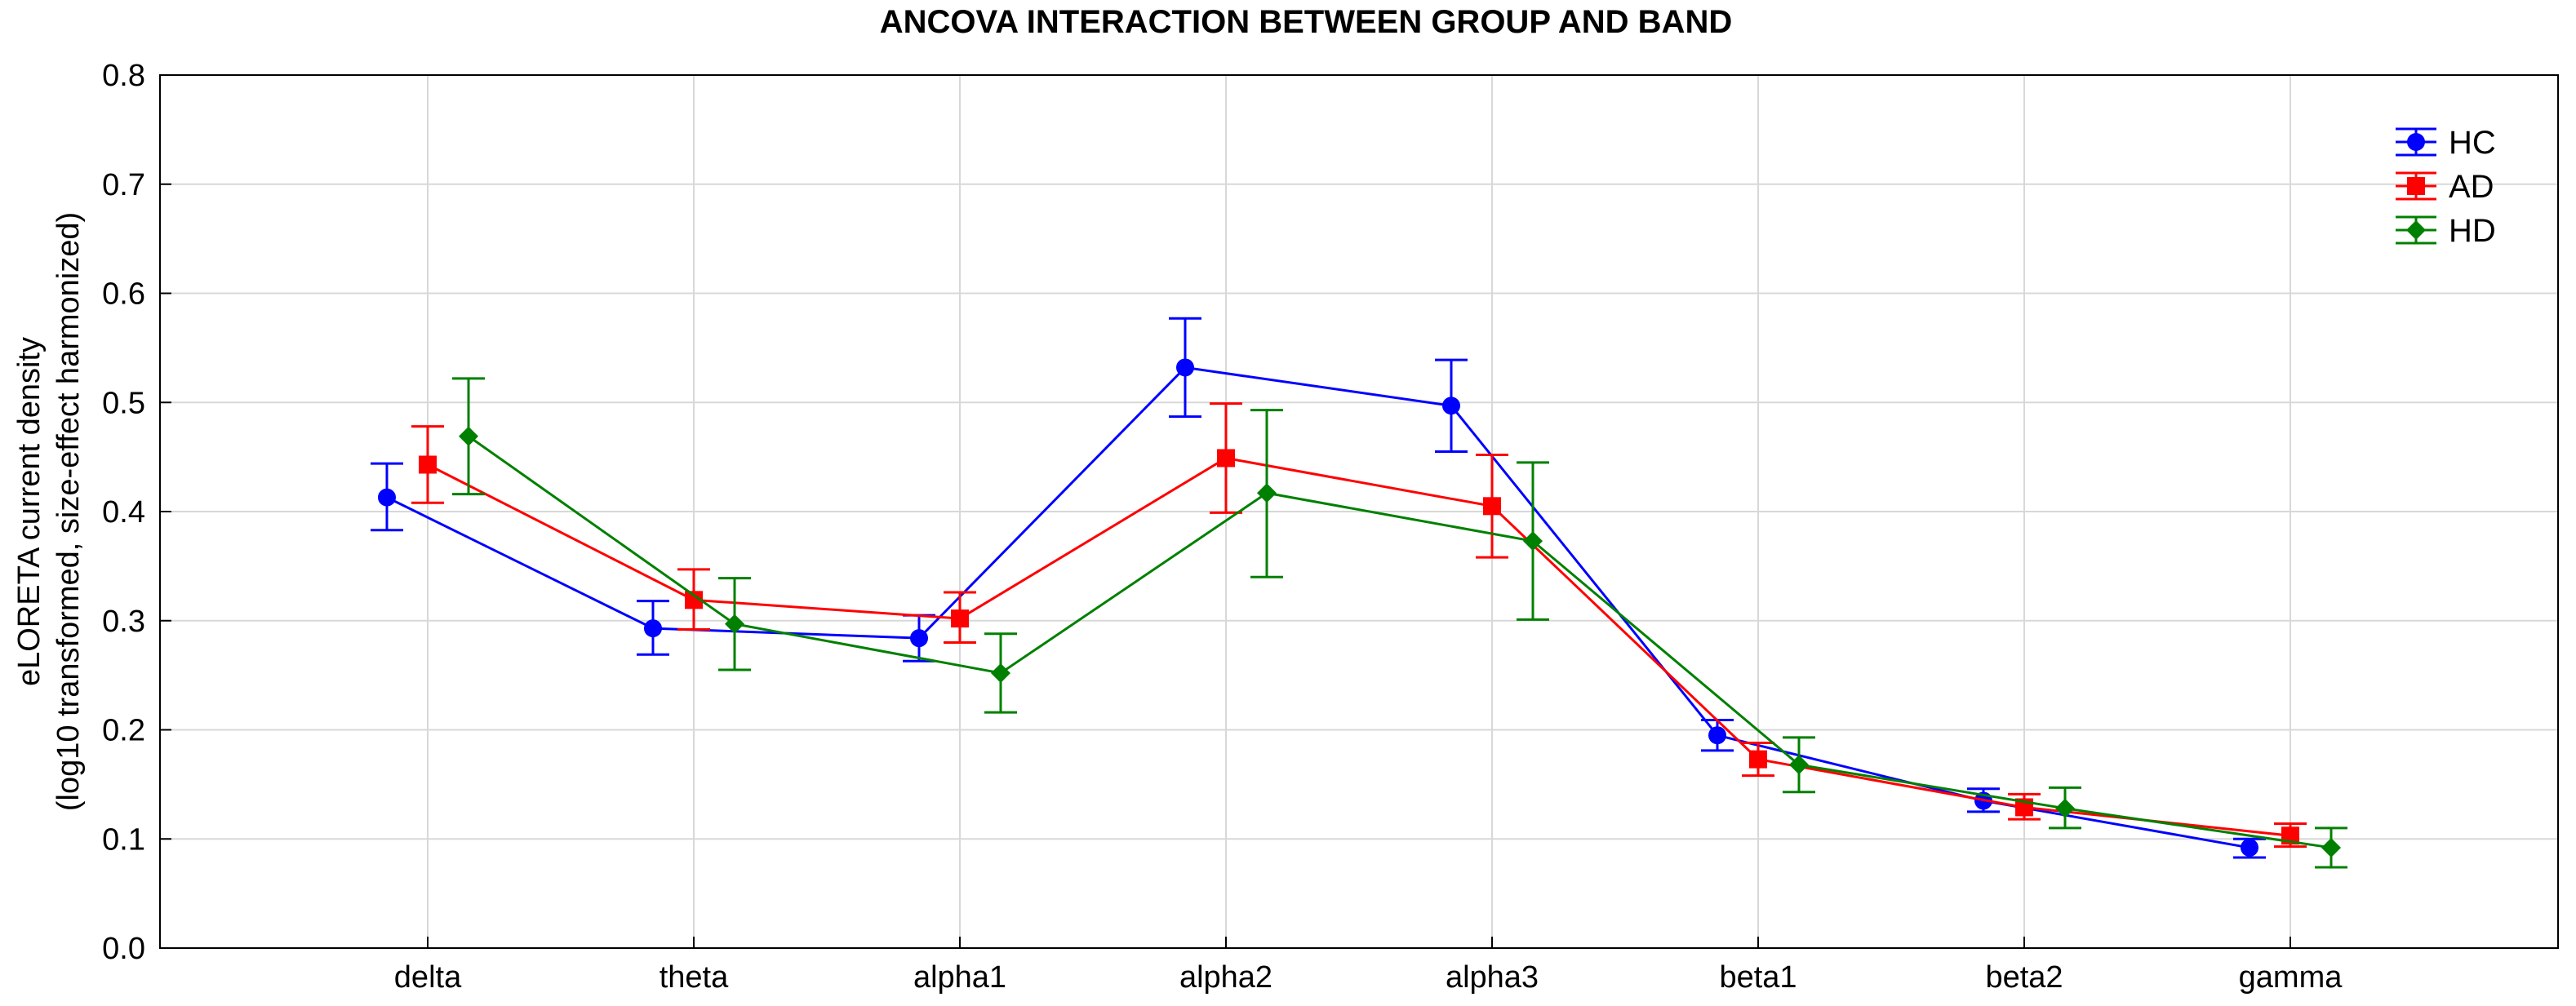 The width and height of the screenshot is (2576, 1006). I want to click on legend-ad-point, so click(2416, 186).